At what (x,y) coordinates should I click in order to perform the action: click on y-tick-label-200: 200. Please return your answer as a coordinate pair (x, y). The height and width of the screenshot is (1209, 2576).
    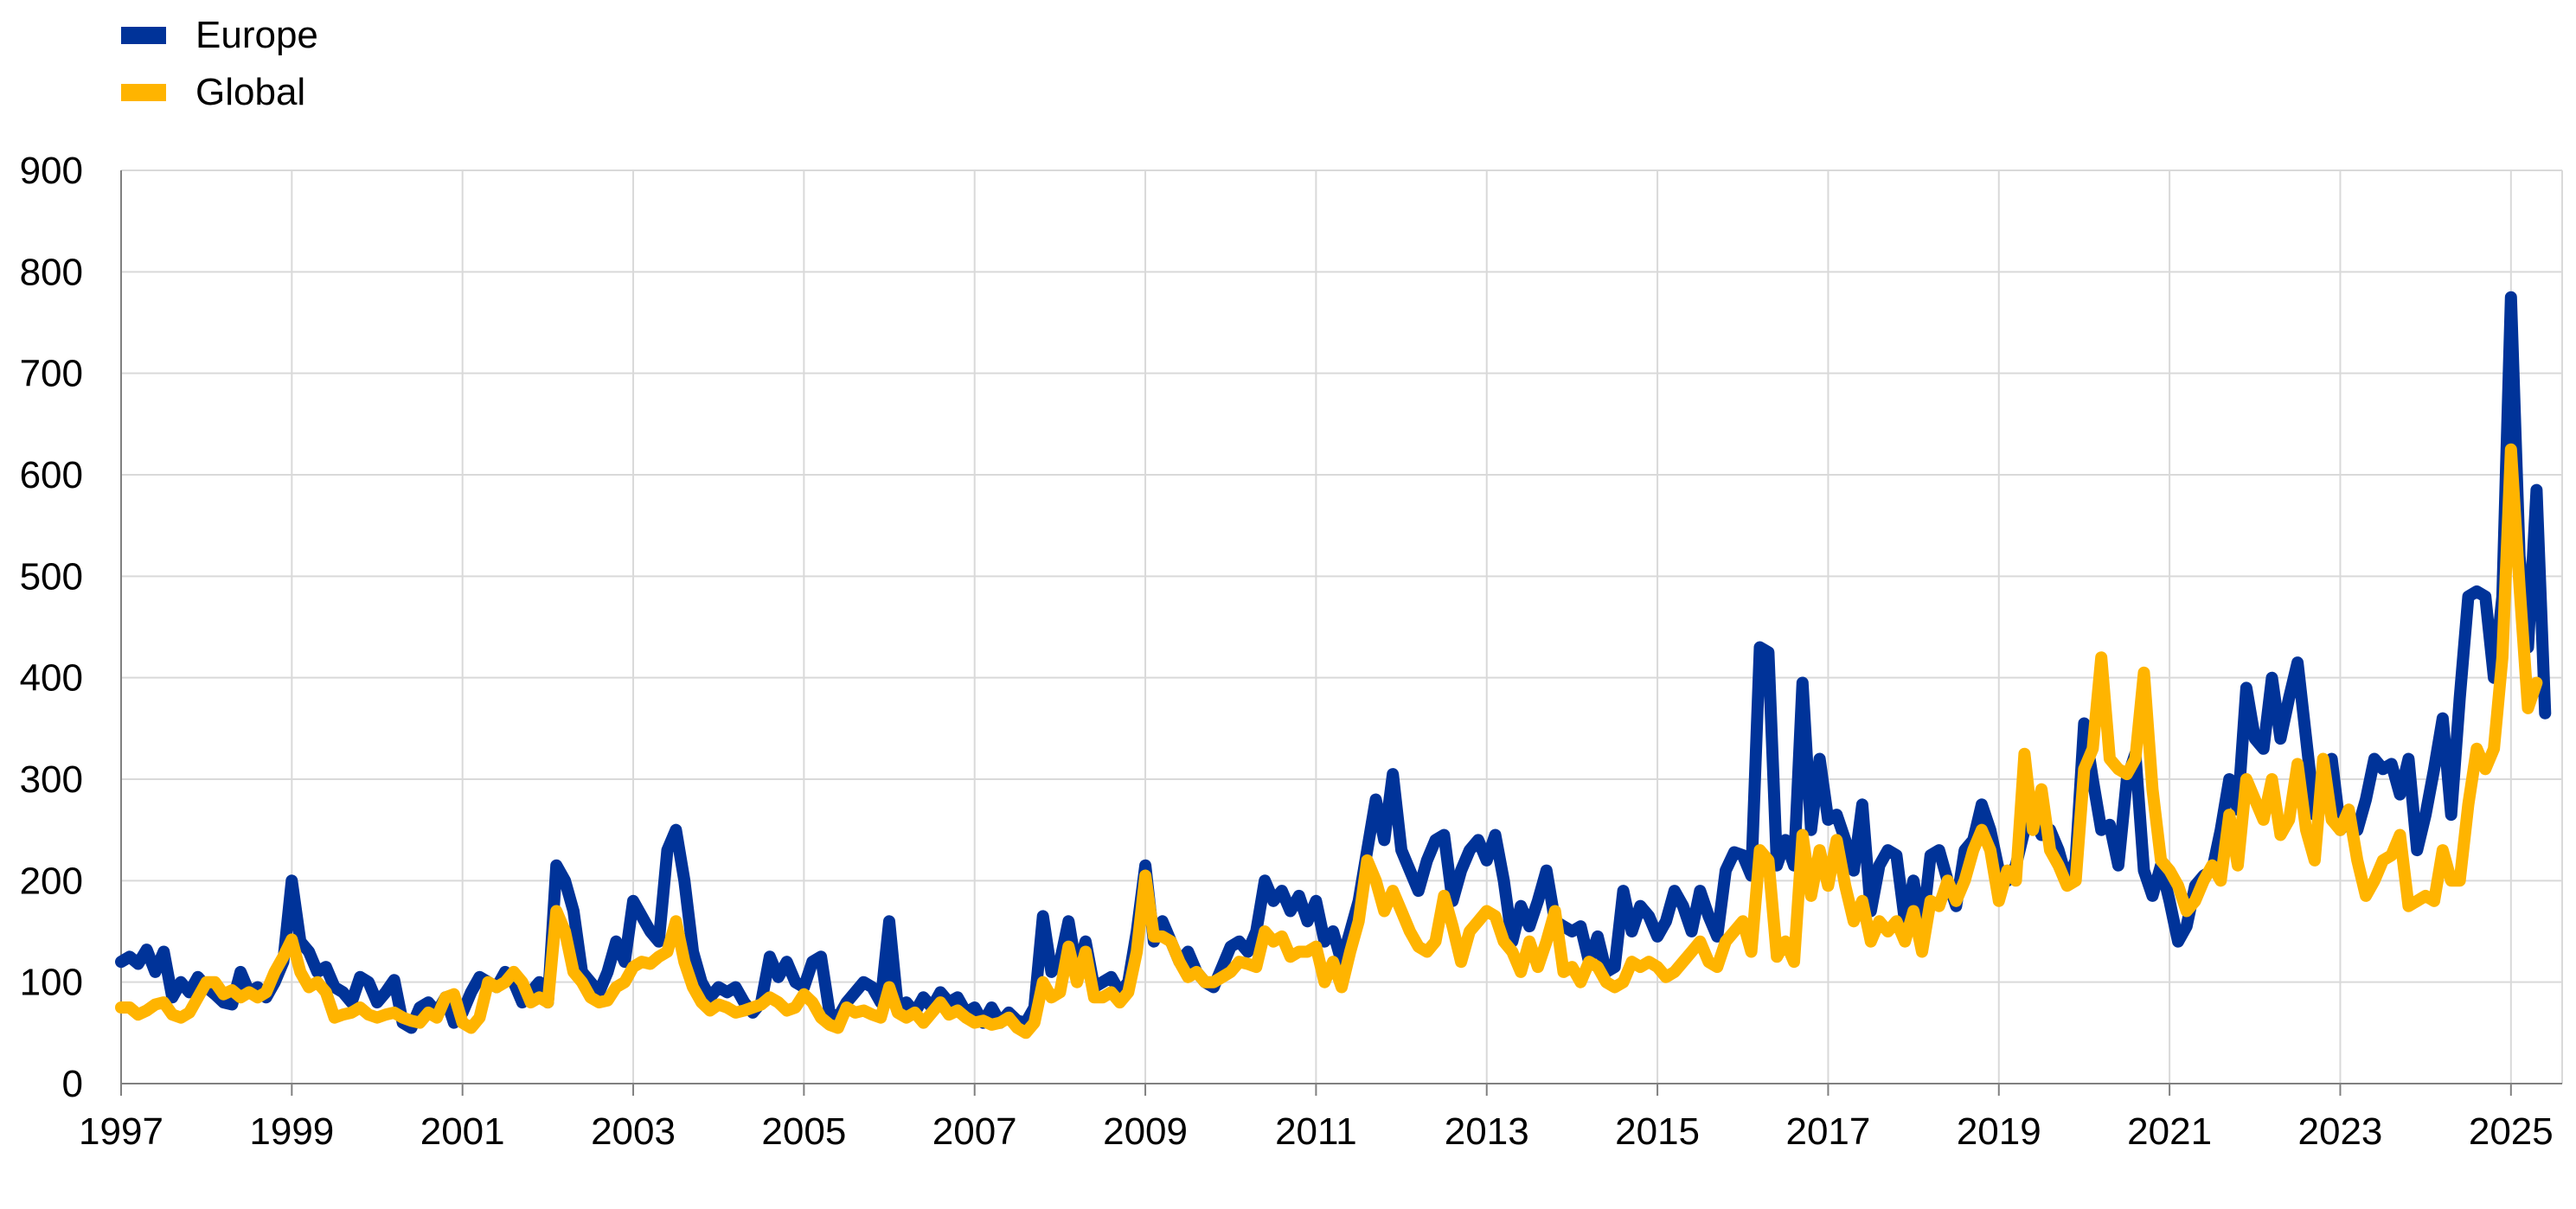
    Looking at the image, I should click on (51, 881).